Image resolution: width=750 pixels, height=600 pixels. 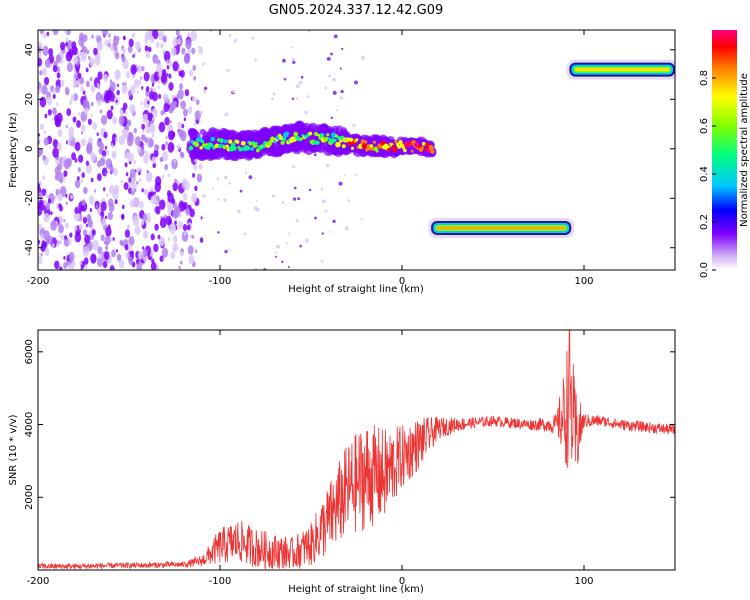 What do you see at coordinates (29, 49) in the screenshot?
I see `spectrogram-ytick-label: 40` at bounding box center [29, 49].